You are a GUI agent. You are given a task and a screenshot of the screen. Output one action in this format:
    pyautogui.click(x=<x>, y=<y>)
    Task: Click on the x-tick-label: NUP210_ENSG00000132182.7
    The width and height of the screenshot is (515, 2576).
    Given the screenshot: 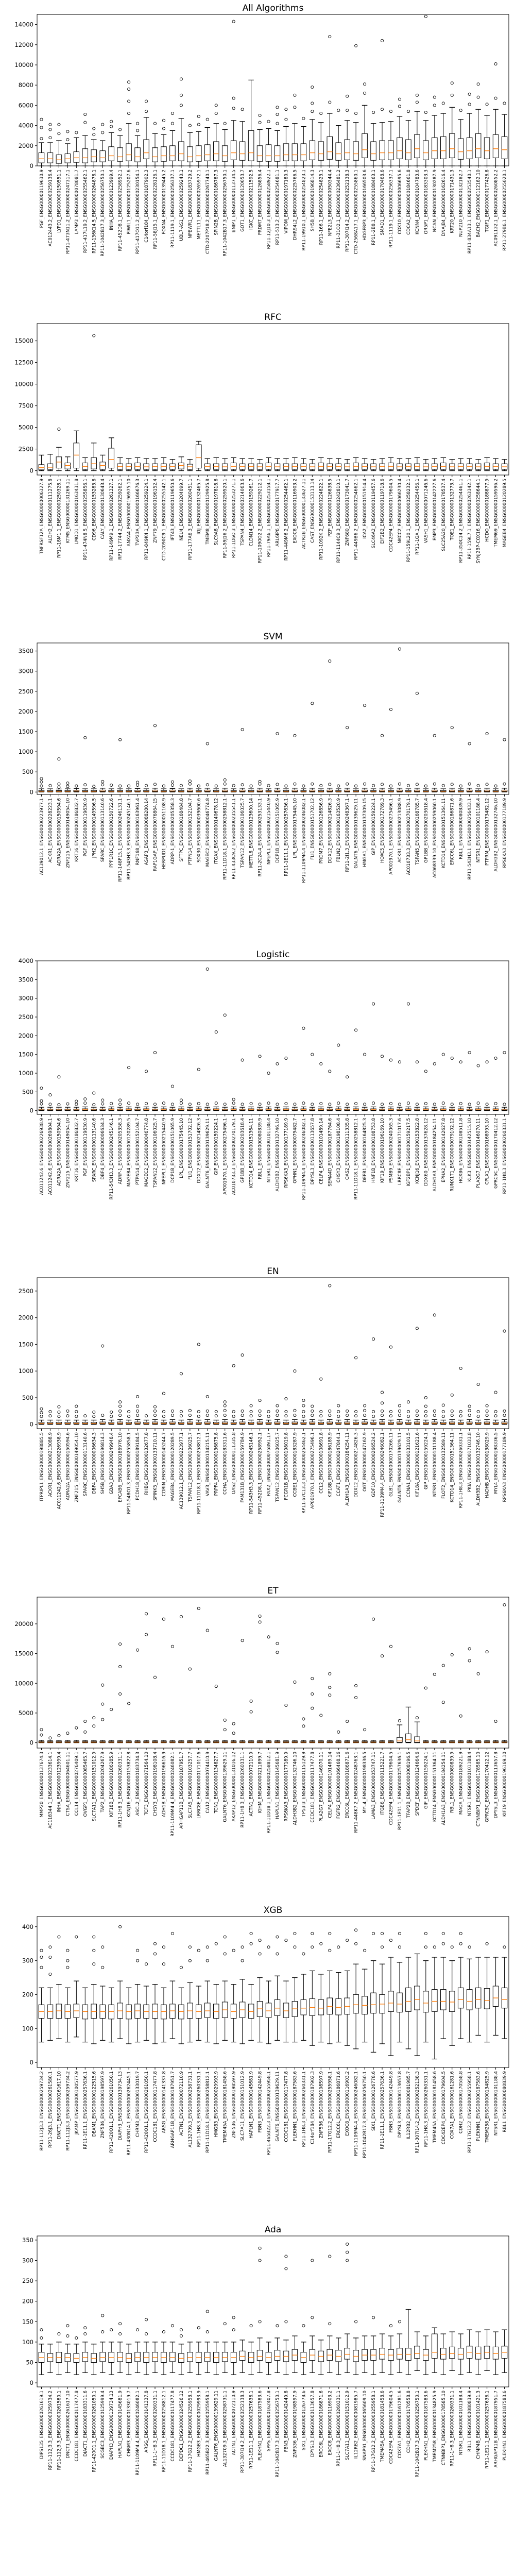 What is the action you would take?
    pyautogui.click(x=461, y=203)
    